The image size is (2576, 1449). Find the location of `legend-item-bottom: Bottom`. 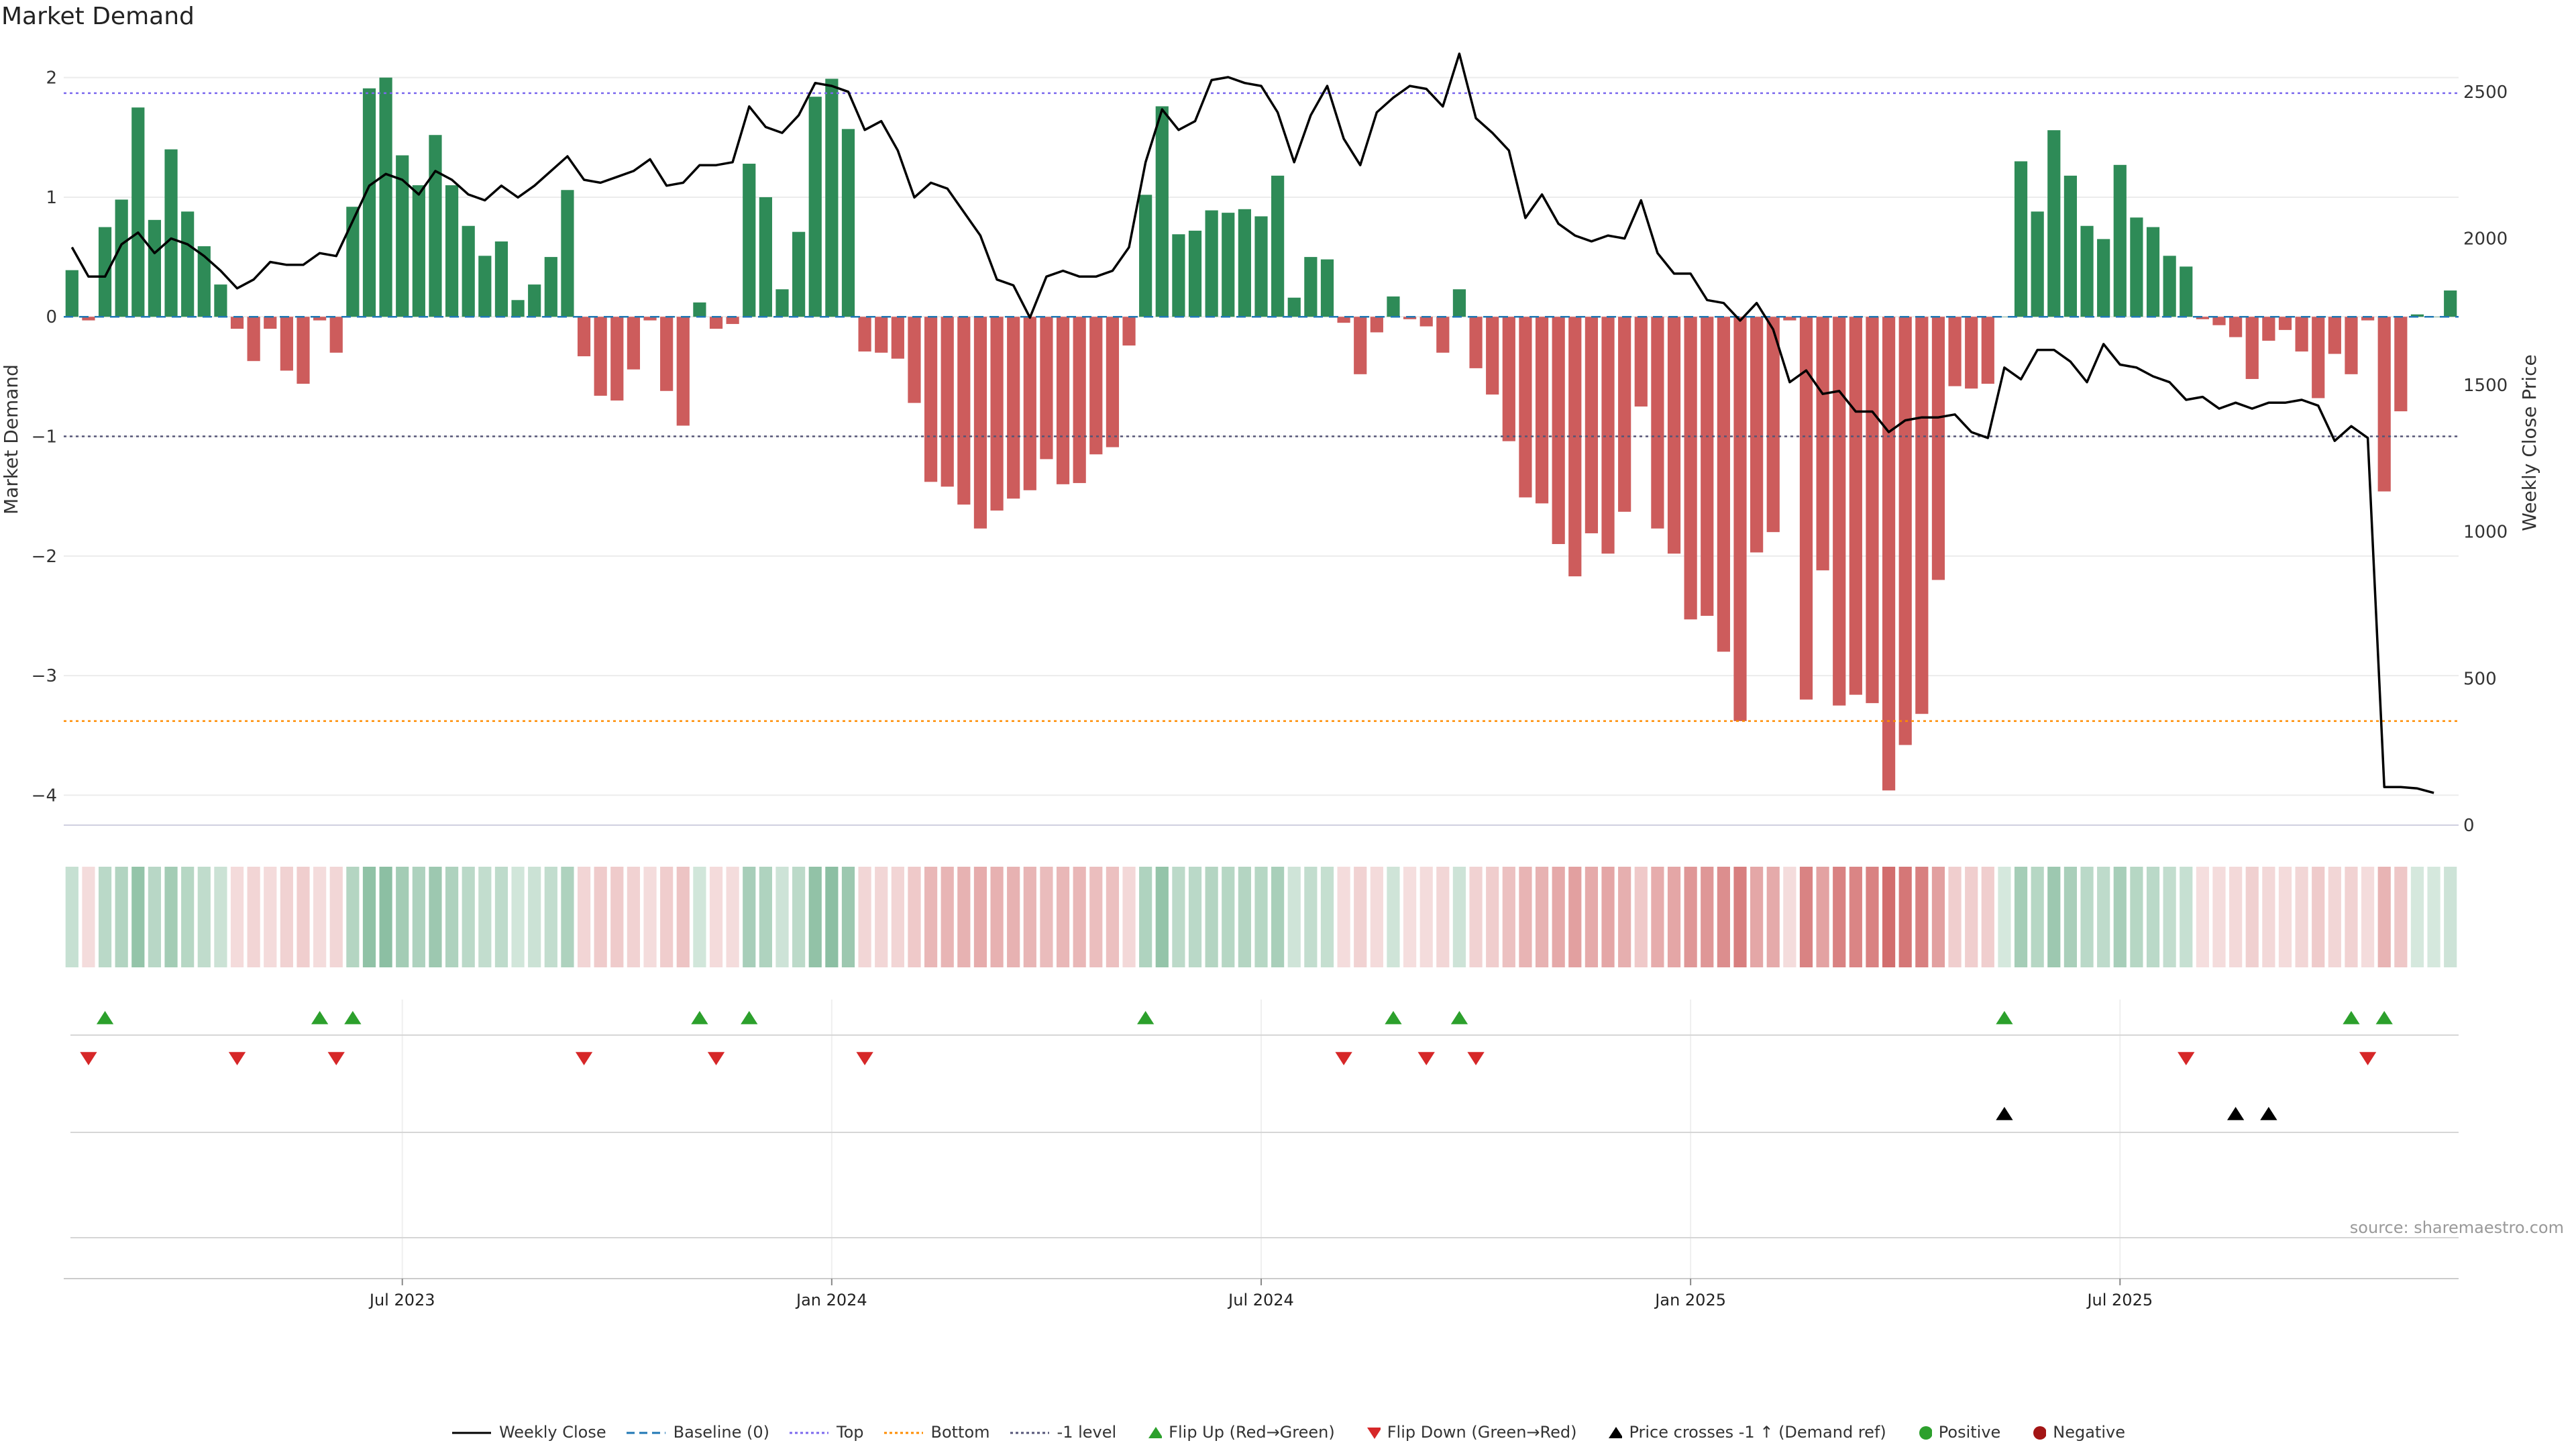

legend-item-bottom: Bottom is located at coordinates (936, 1432).